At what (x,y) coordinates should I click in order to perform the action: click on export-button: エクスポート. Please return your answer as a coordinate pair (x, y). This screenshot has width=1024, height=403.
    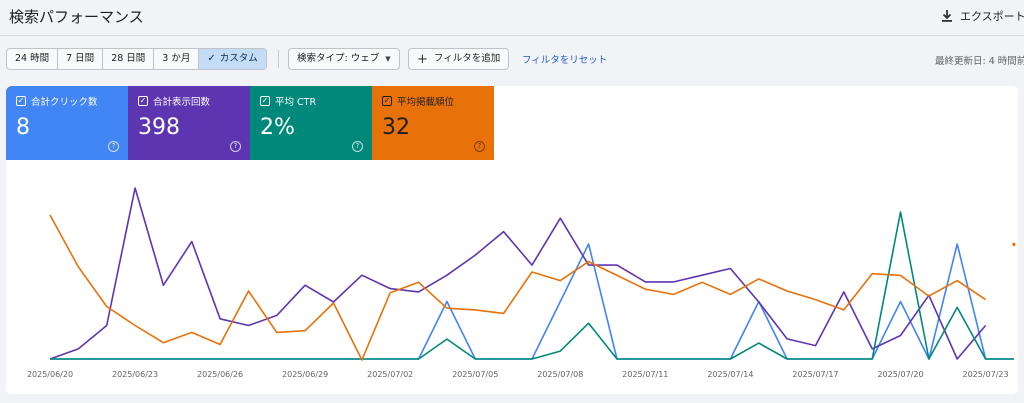
    Looking at the image, I should click on (982, 16).